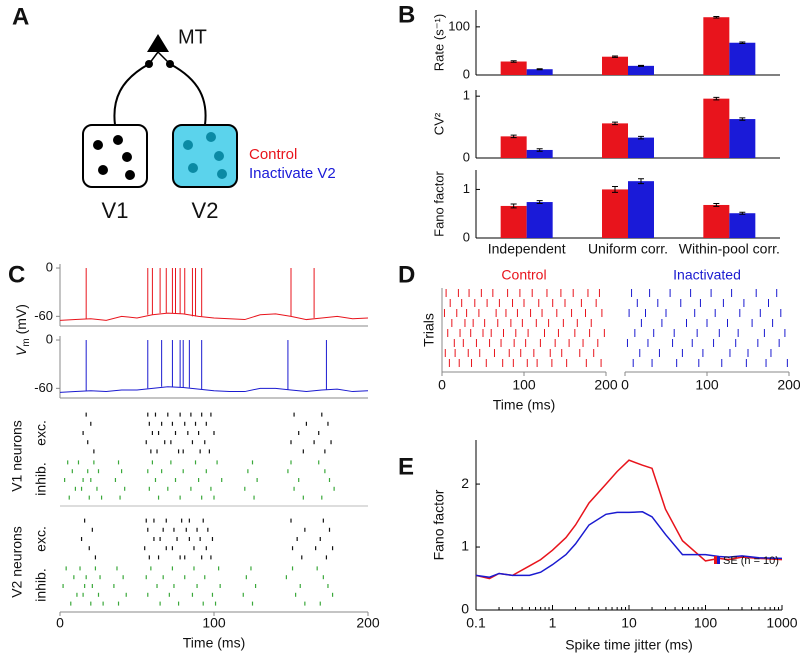 This screenshot has width=800, height=656. What do you see at coordinates (429, 330) in the screenshot?
I see `y-axis-label: Trials` at bounding box center [429, 330].